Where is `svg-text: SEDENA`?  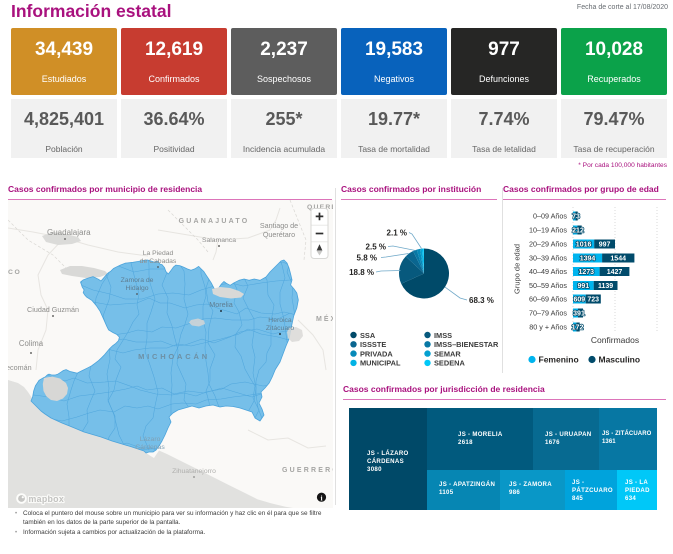 svg-text: SEDENA is located at coordinates (449, 363).